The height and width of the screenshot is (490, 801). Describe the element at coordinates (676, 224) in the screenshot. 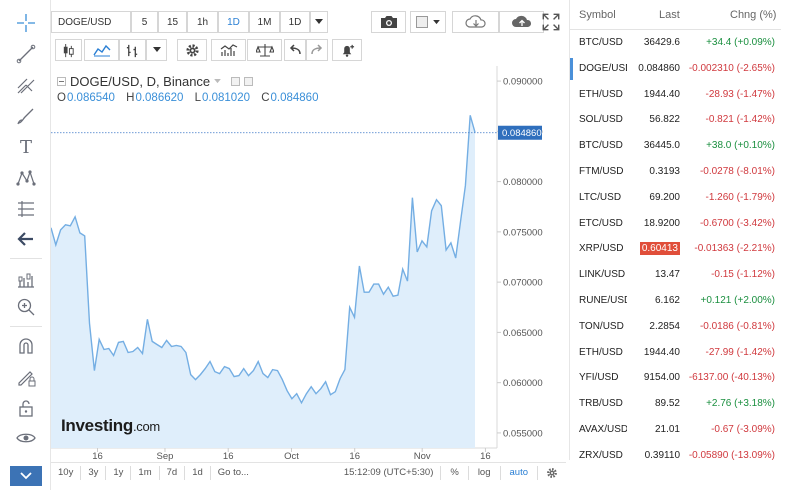

I see `watchlist-row: ETC/USD 18.9200 -0.6700 (-3.42%)` at that location.